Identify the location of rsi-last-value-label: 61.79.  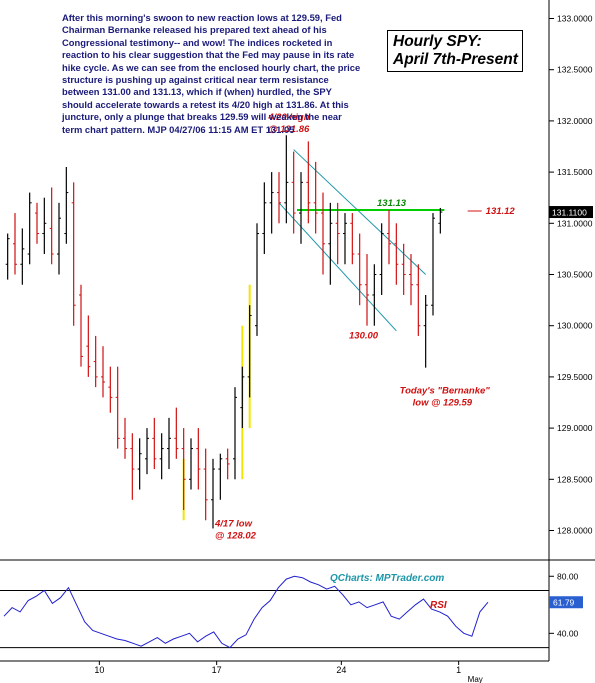
(564, 603).